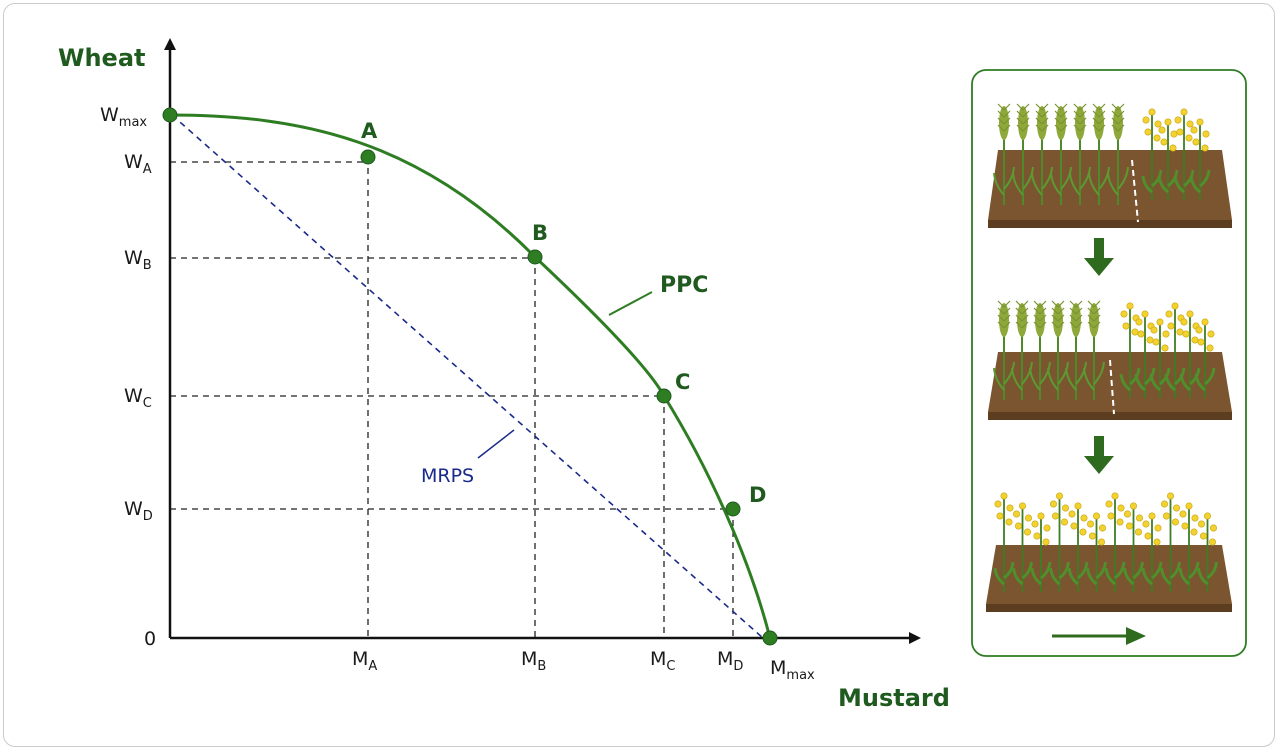 The image size is (1280, 752). I want to click on field-half-half, so click(1110, 360).